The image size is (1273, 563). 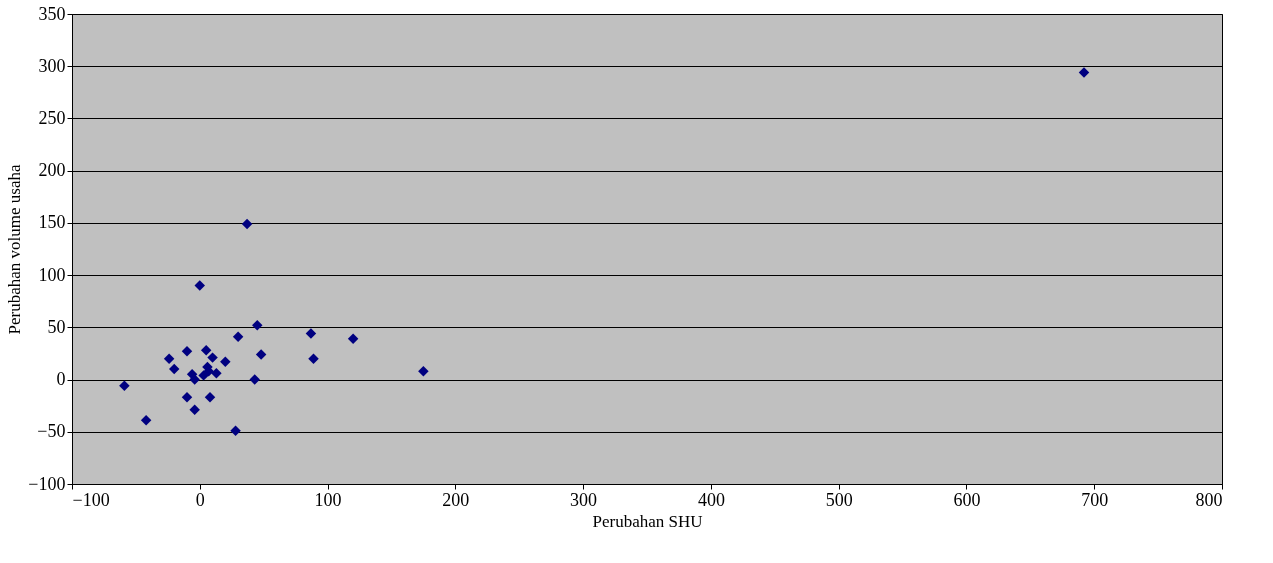 What do you see at coordinates (15, 249) in the screenshot?
I see `y-axis-title: Perubahan volume usaha` at bounding box center [15, 249].